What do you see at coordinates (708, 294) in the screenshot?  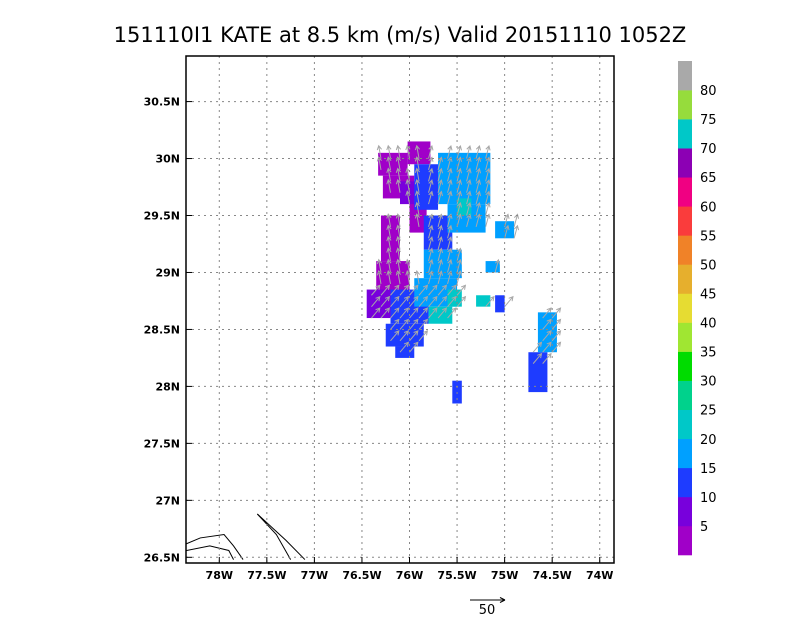 I see `colorbar-label-8: 45` at bounding box center [708, 294].